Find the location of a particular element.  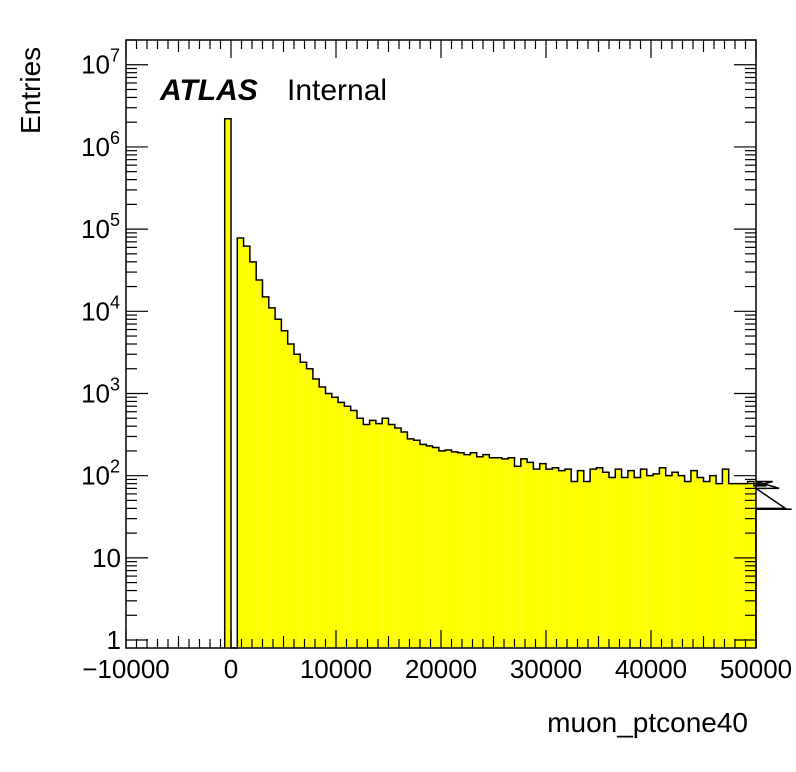

y-axis-title: Entries is located at coordinates (30, 90).